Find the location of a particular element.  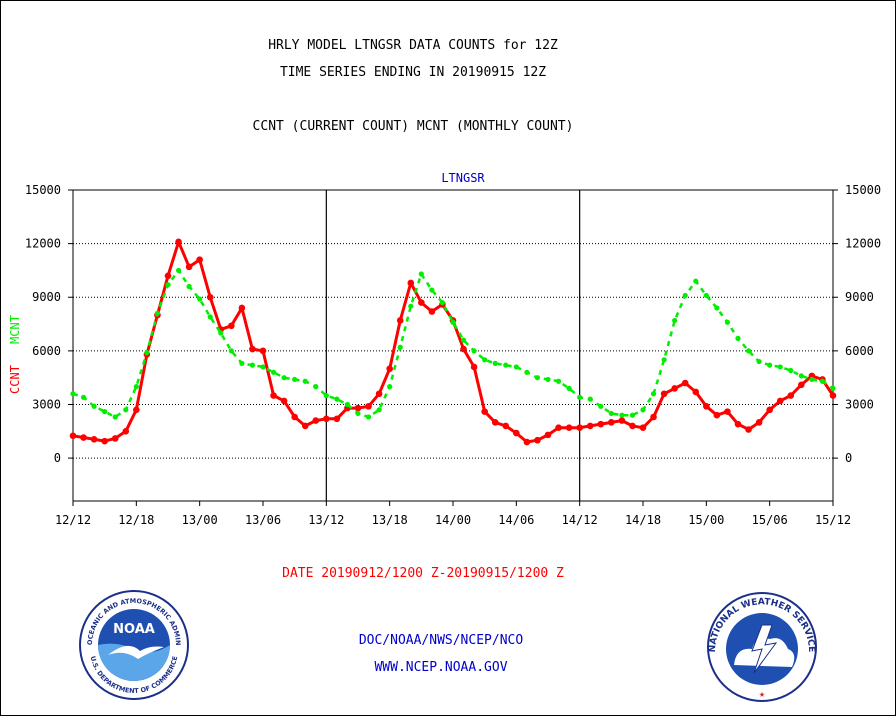

x-tick-label: 14/12 is located at coordinates (580, 520).